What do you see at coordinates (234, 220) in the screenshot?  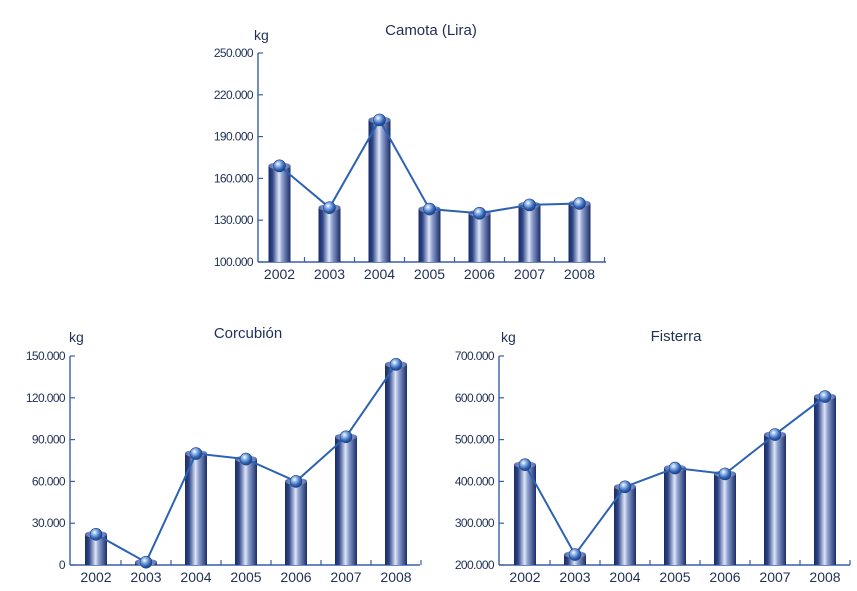 I see `y-tick-label: 130.000` at bounding box center [234, 220].